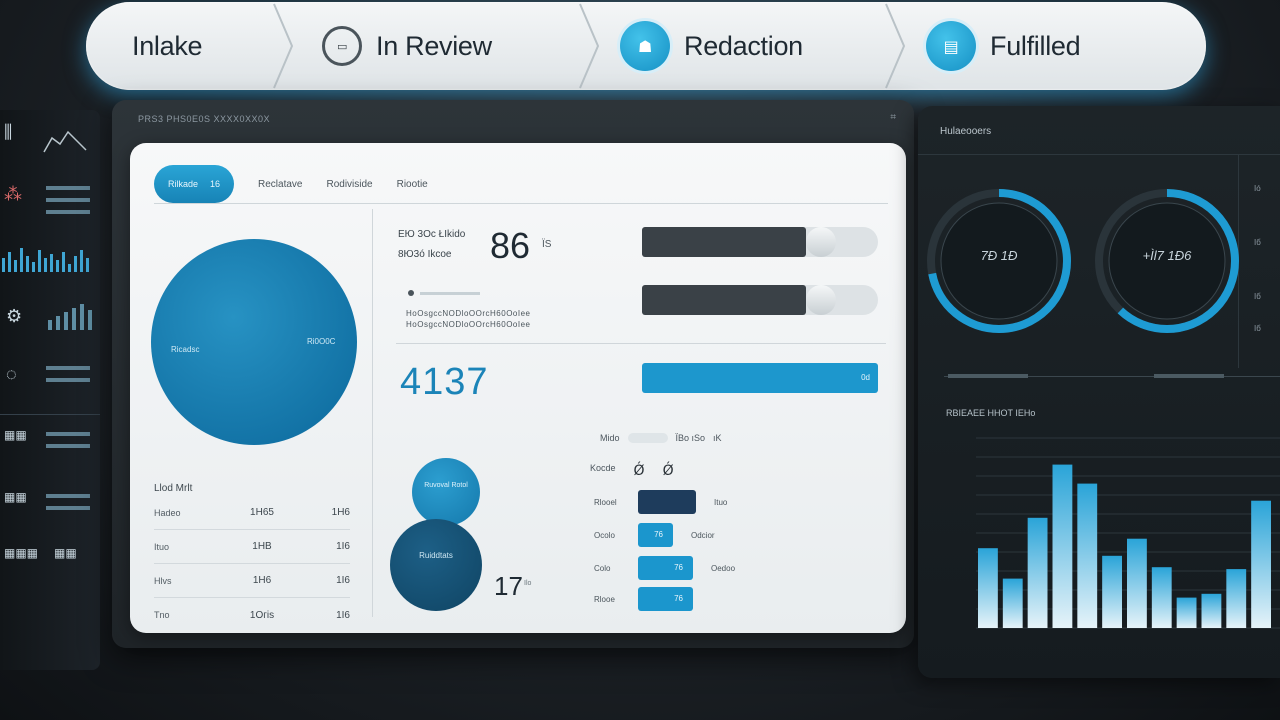  What do you see at coordinates (443, 46) in the screenshot?
I see `stage-in-review: ▭ In Review` at bounding box center [443, 46].